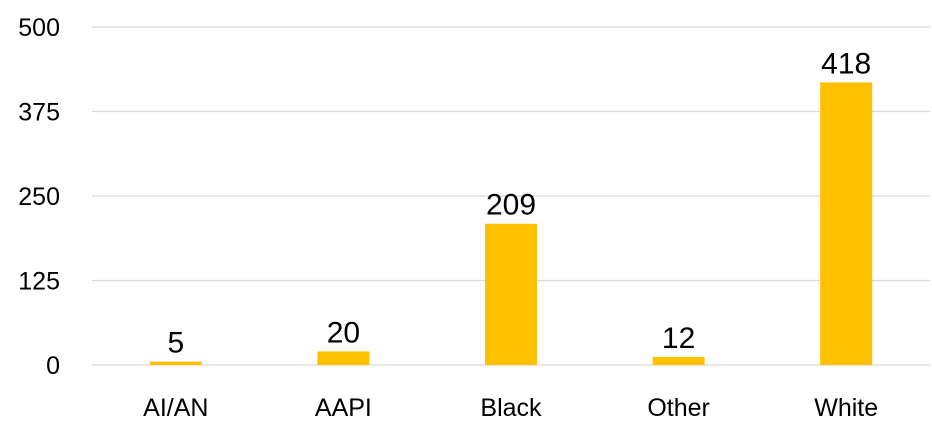 This screenshot has height=426, width=932. Describe the element at coordinates (39, 282) in the screenshot. I see `y-tick-label: 125` at that location.